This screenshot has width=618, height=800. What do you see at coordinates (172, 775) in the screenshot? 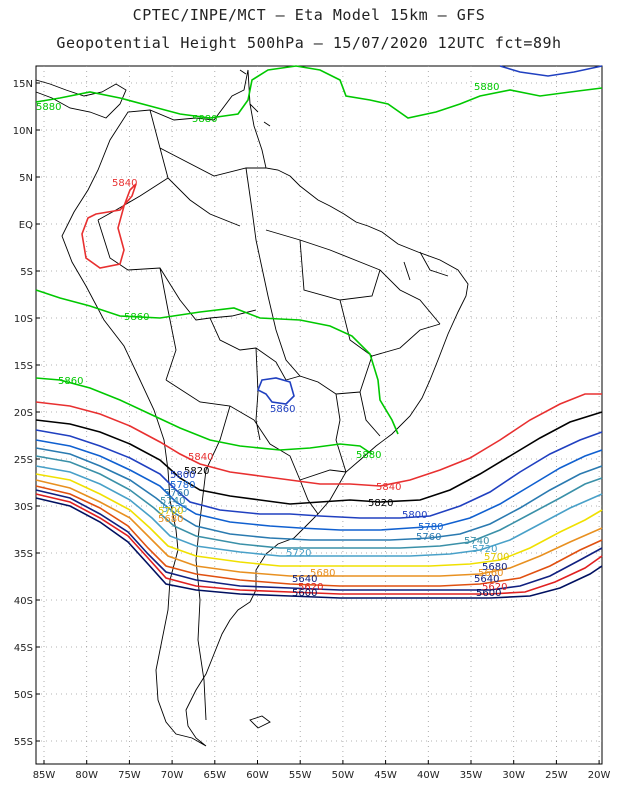
I see `lon-label-70w: 70W` at bounding box center [172, 775].